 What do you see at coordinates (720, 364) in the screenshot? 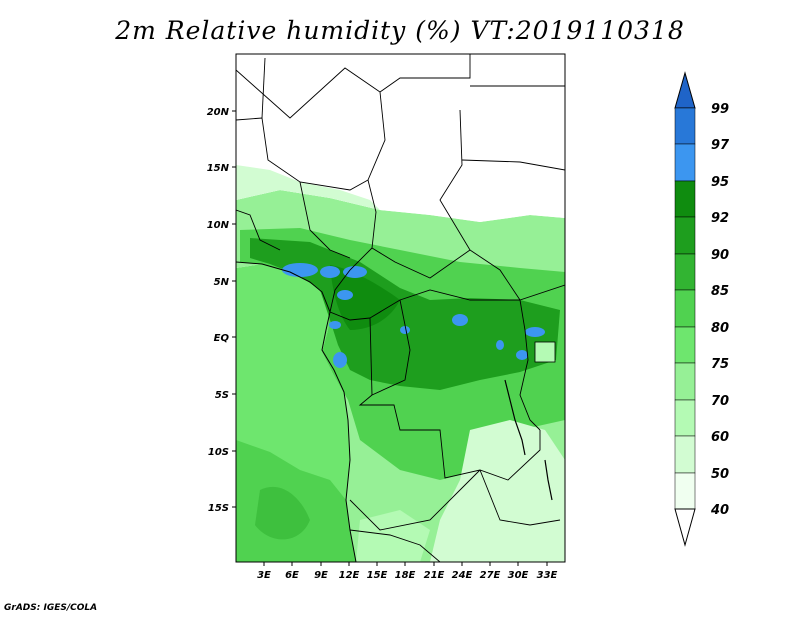
I see `colorbar-label-75: 75` at bounding box center [720, 364].